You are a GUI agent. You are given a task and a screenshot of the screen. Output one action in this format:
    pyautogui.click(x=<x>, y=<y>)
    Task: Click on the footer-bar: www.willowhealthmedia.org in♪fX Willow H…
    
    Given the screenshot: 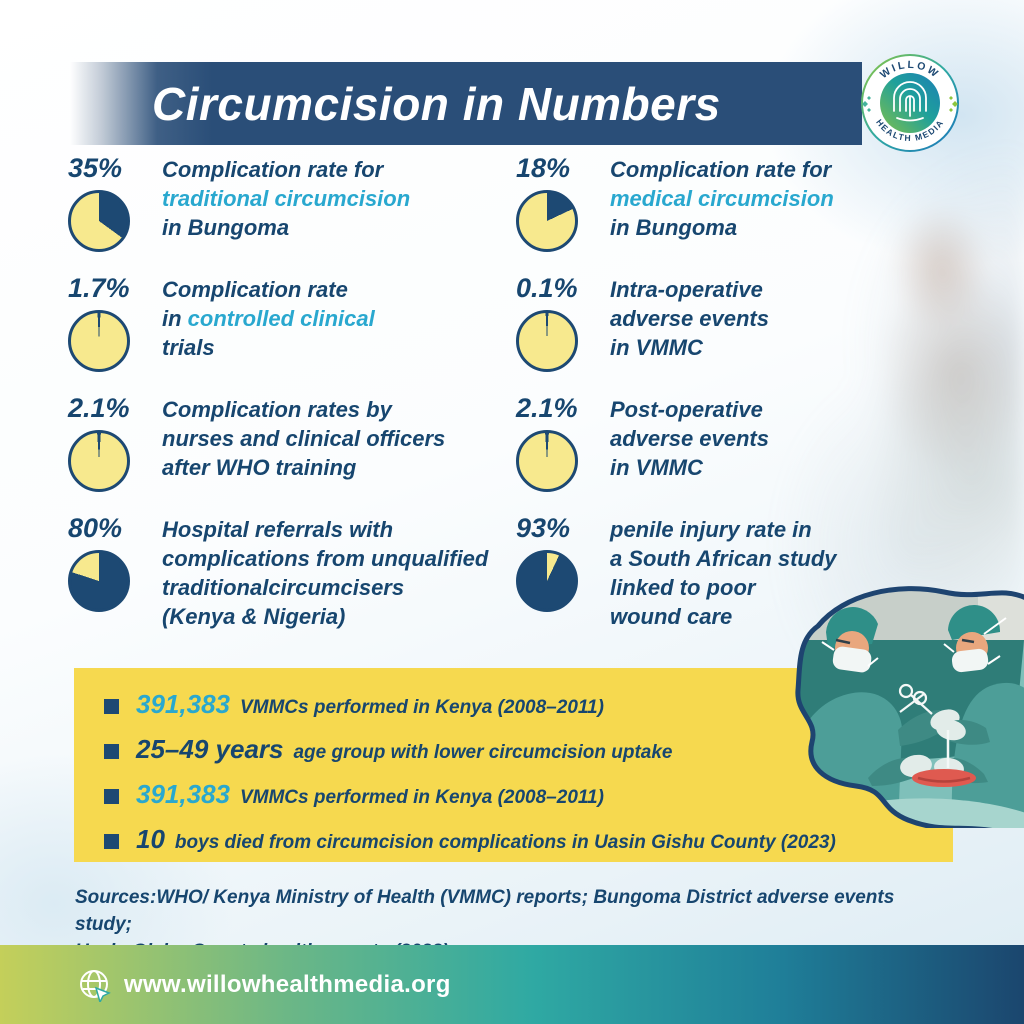 What is the action you would take?
    pyautogui.click(x=512, y=984)
    